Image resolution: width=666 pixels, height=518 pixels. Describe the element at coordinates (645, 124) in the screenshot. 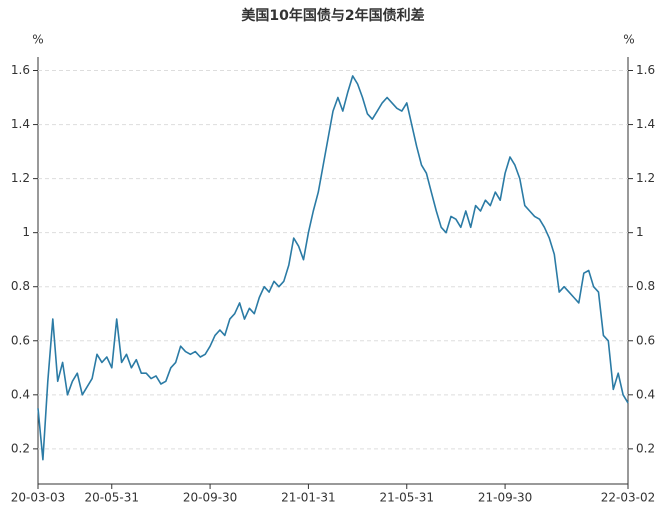

I see `y2-tick-label: 1.4` at that location.